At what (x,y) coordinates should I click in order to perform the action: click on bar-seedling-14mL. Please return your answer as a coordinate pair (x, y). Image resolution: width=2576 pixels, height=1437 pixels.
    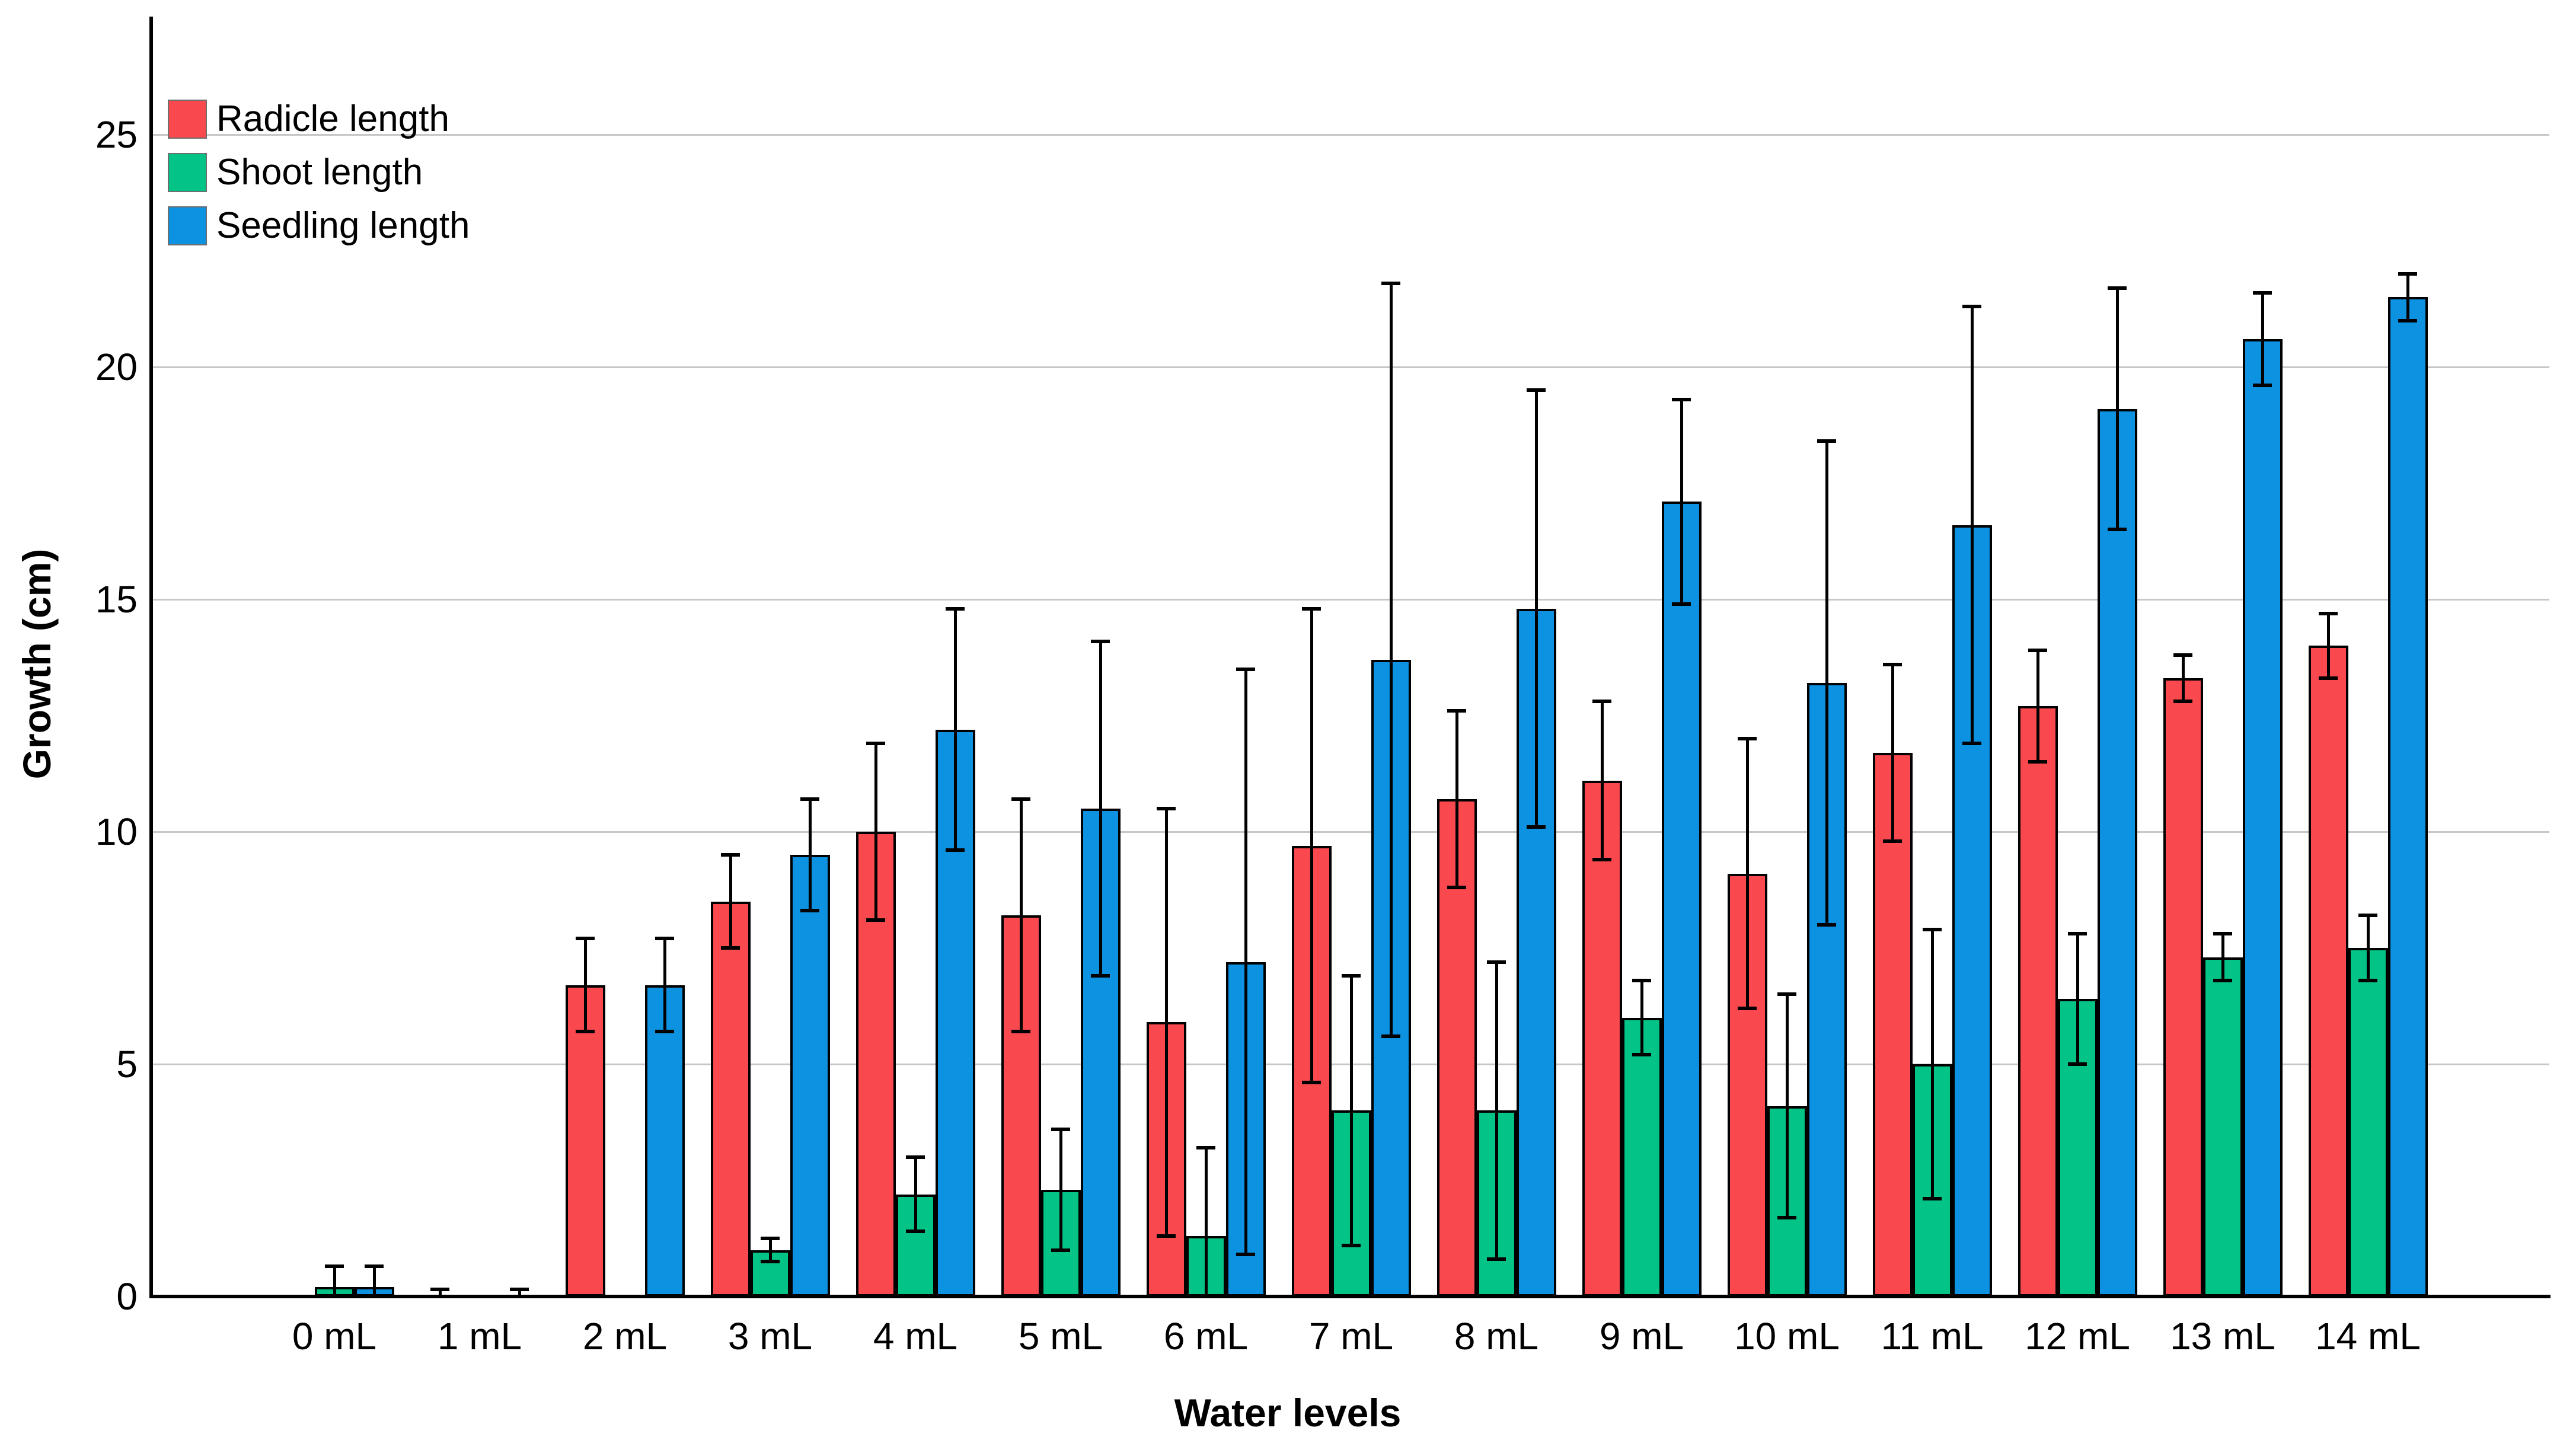
    Looking at the image, I should click on (2407, 797).